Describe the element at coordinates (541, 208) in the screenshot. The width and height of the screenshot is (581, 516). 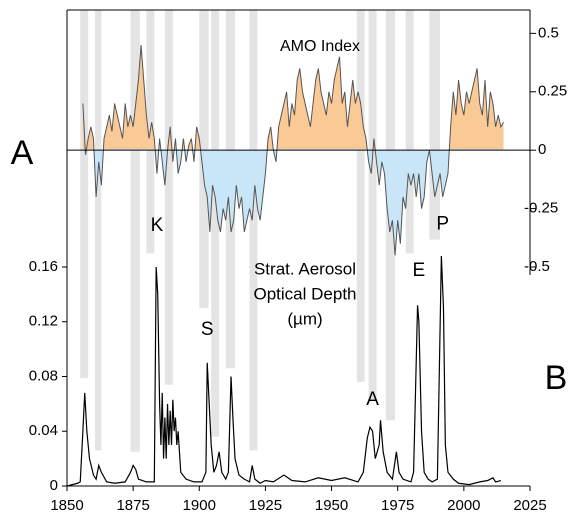
I see `y2-tick-label: -0.25` at that location.